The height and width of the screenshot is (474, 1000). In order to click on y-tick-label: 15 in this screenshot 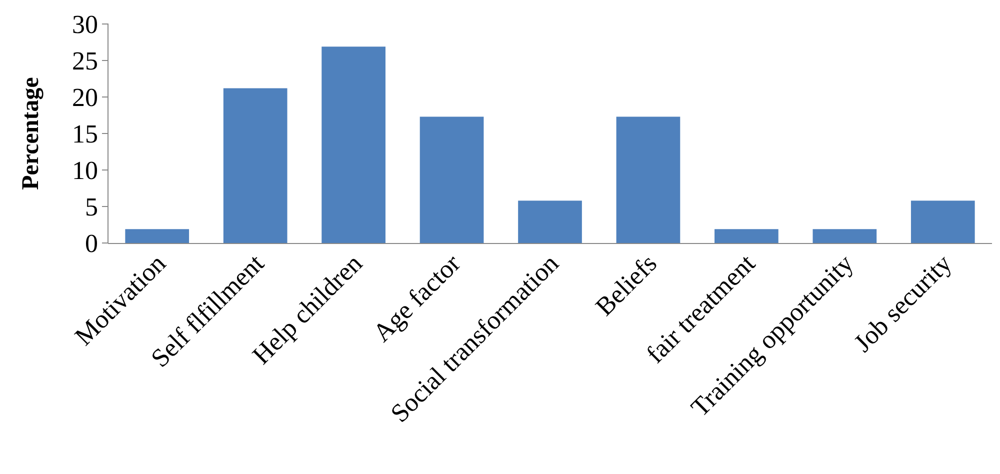, I will do `click(85, 134)`.